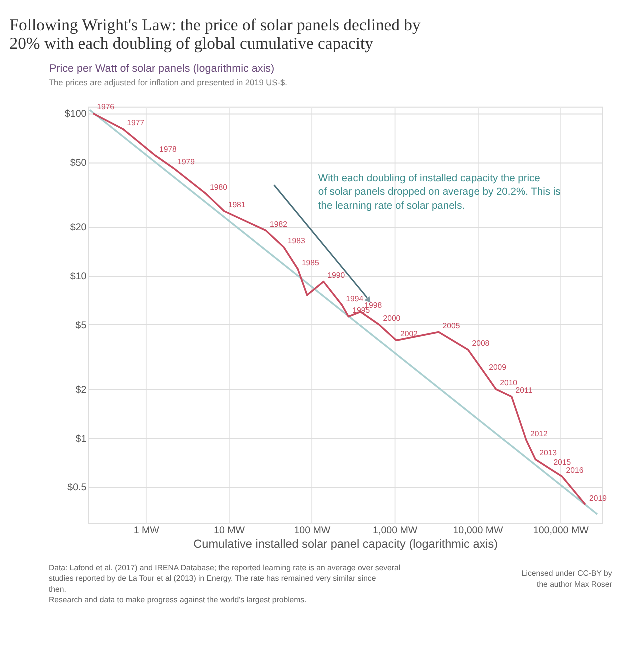 The image size is (627, 668). What do you see at coordinates (230, 531) in the screenshot?
I see `x-tick-label: 10 MW` at bounding box center [230, 531].